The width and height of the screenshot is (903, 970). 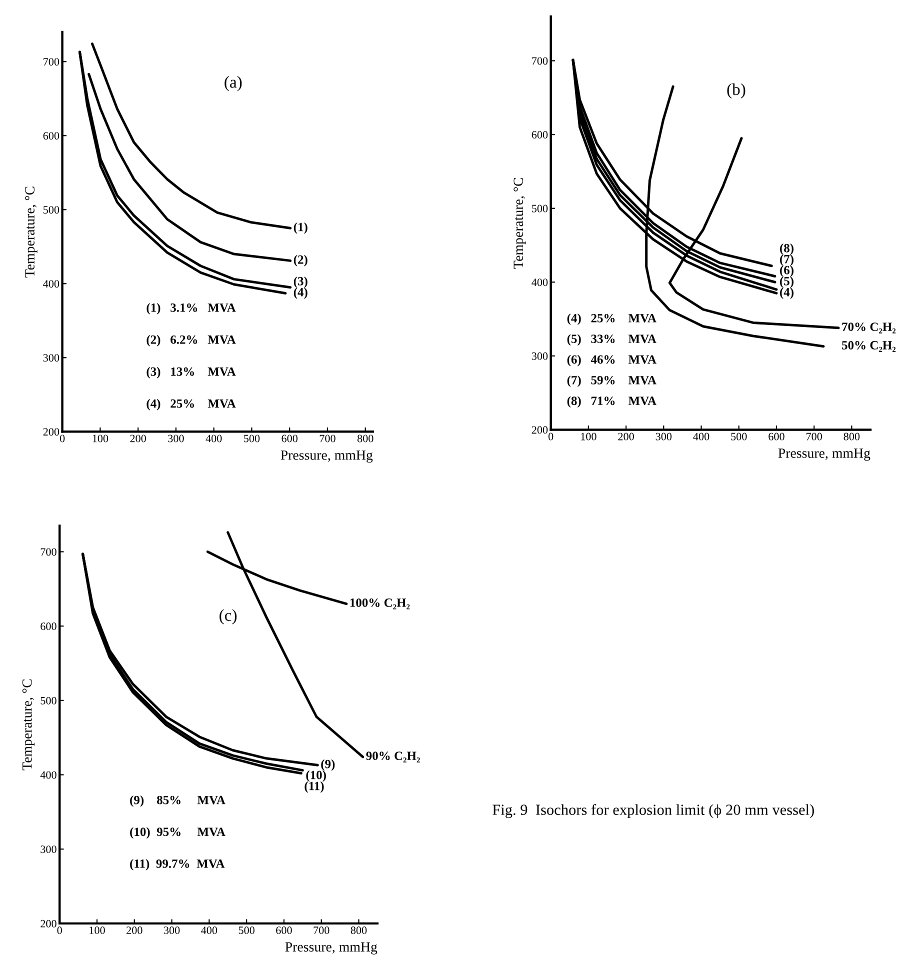 What do you see at coordinates (177, 864) in the screenshot?
I see `annotation: (11) 99.7% MVA` at bounding box center [177, 864].